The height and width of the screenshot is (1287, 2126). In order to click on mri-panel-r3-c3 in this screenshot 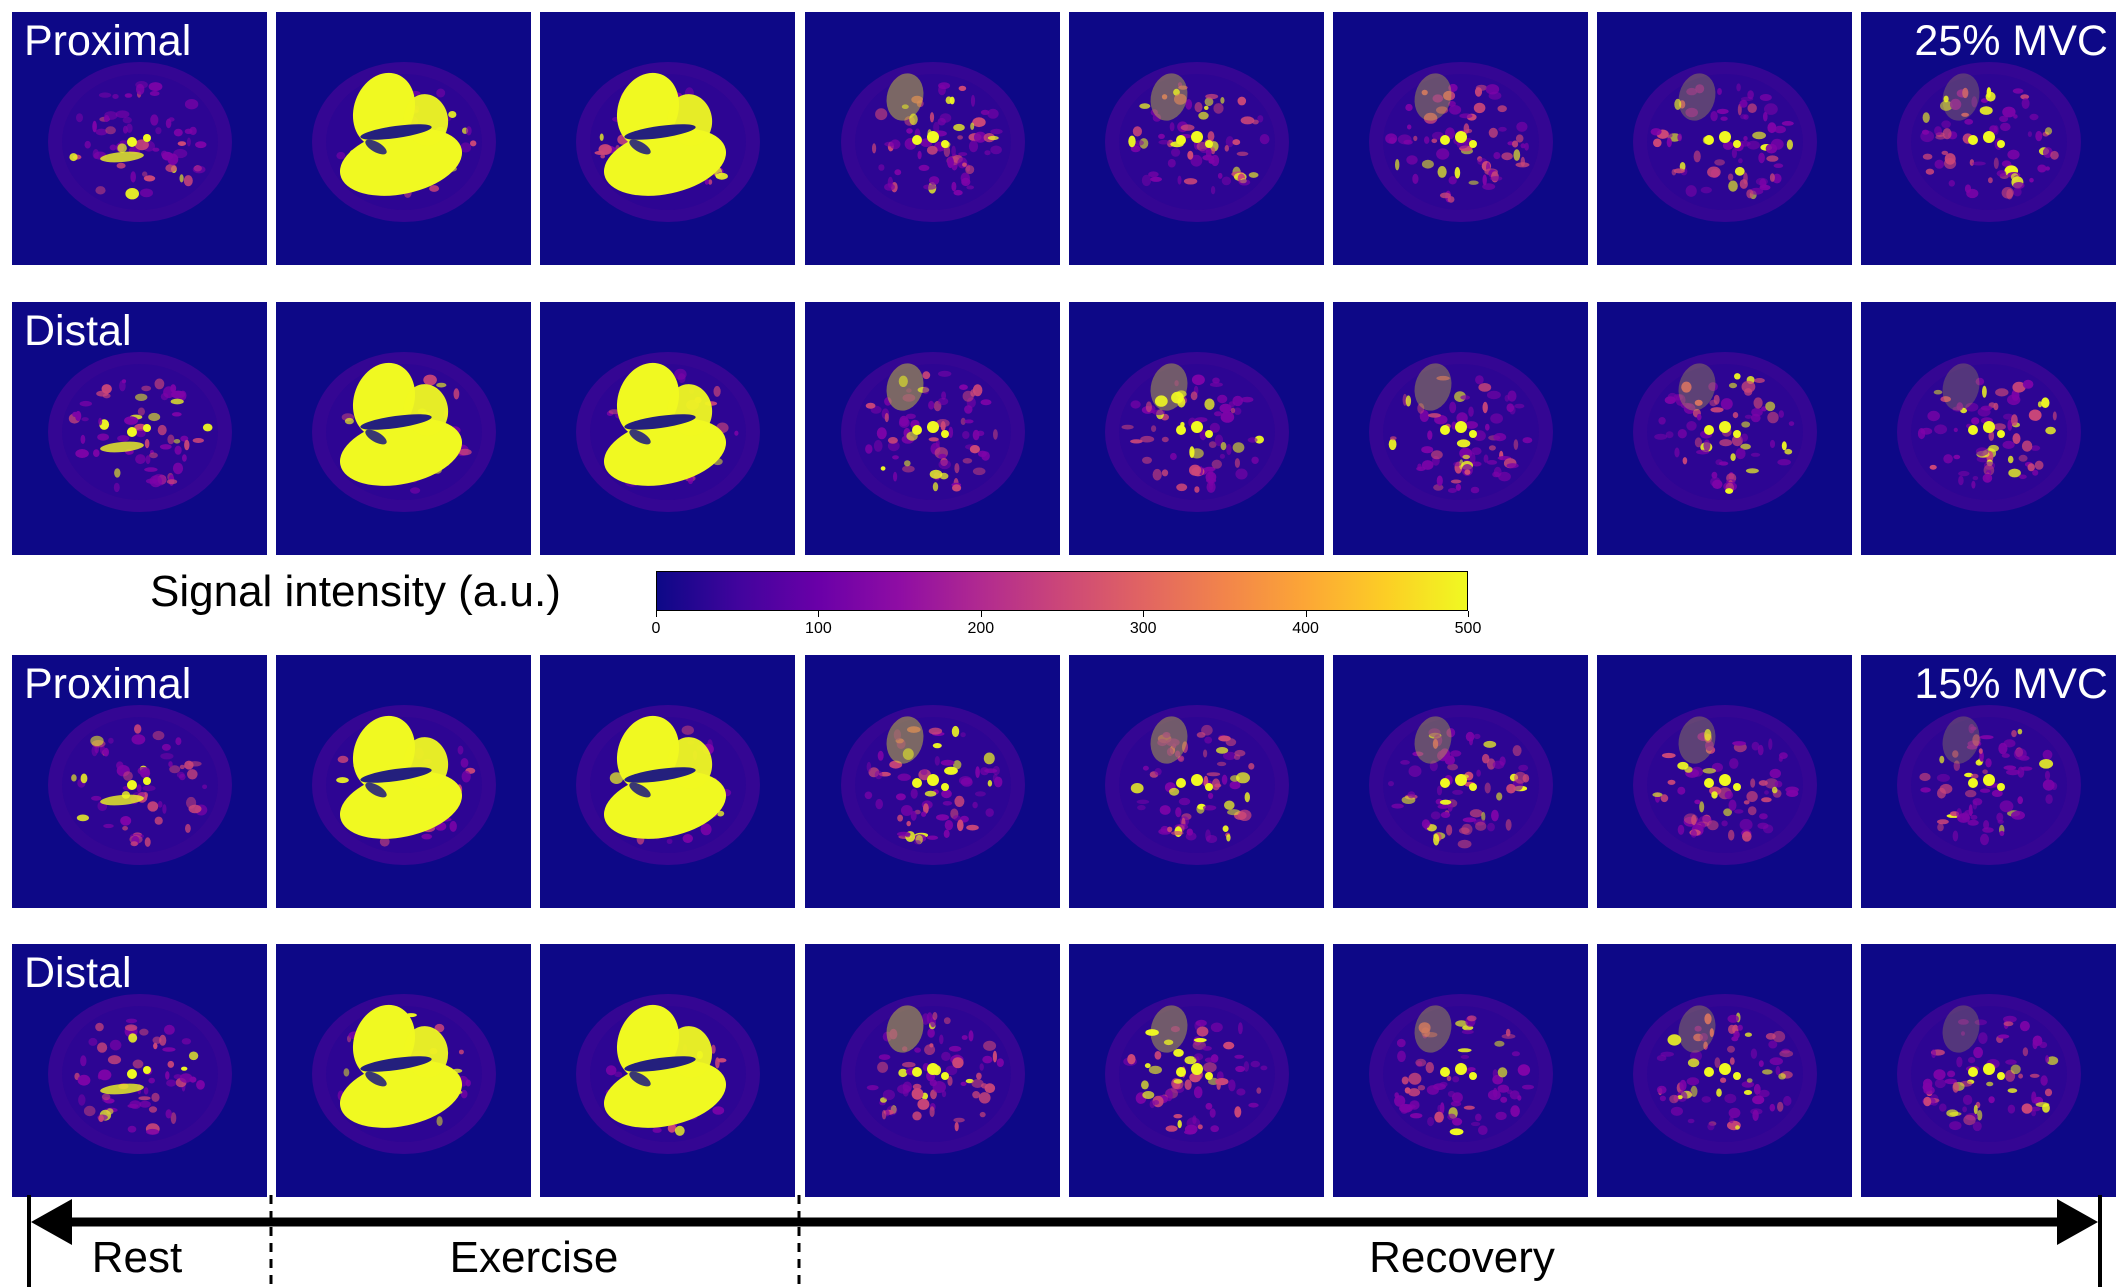, I will do `click(667, 781)`.